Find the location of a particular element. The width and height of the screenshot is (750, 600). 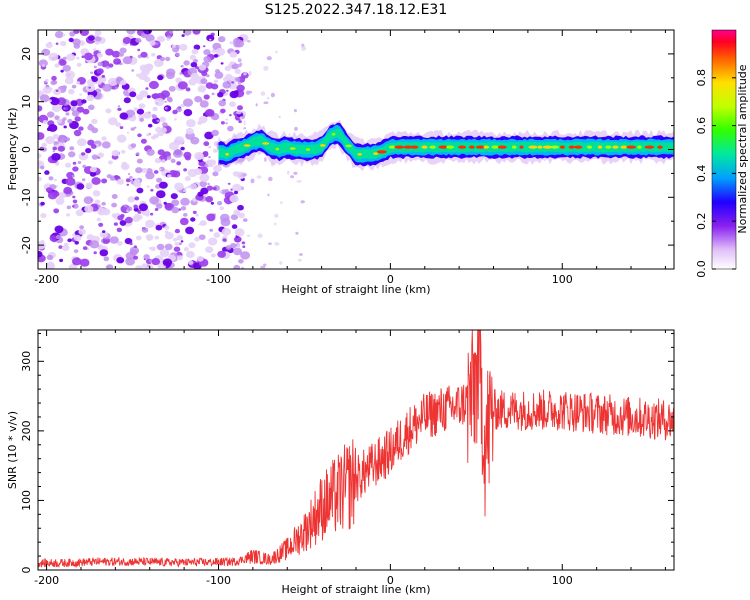

x-tick-label: -200 is located at coordinates (46, 580).